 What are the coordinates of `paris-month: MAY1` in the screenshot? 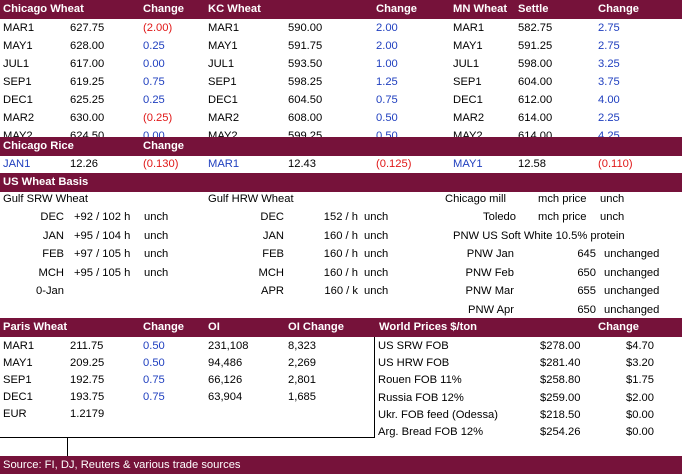 It's located at (18, 363).